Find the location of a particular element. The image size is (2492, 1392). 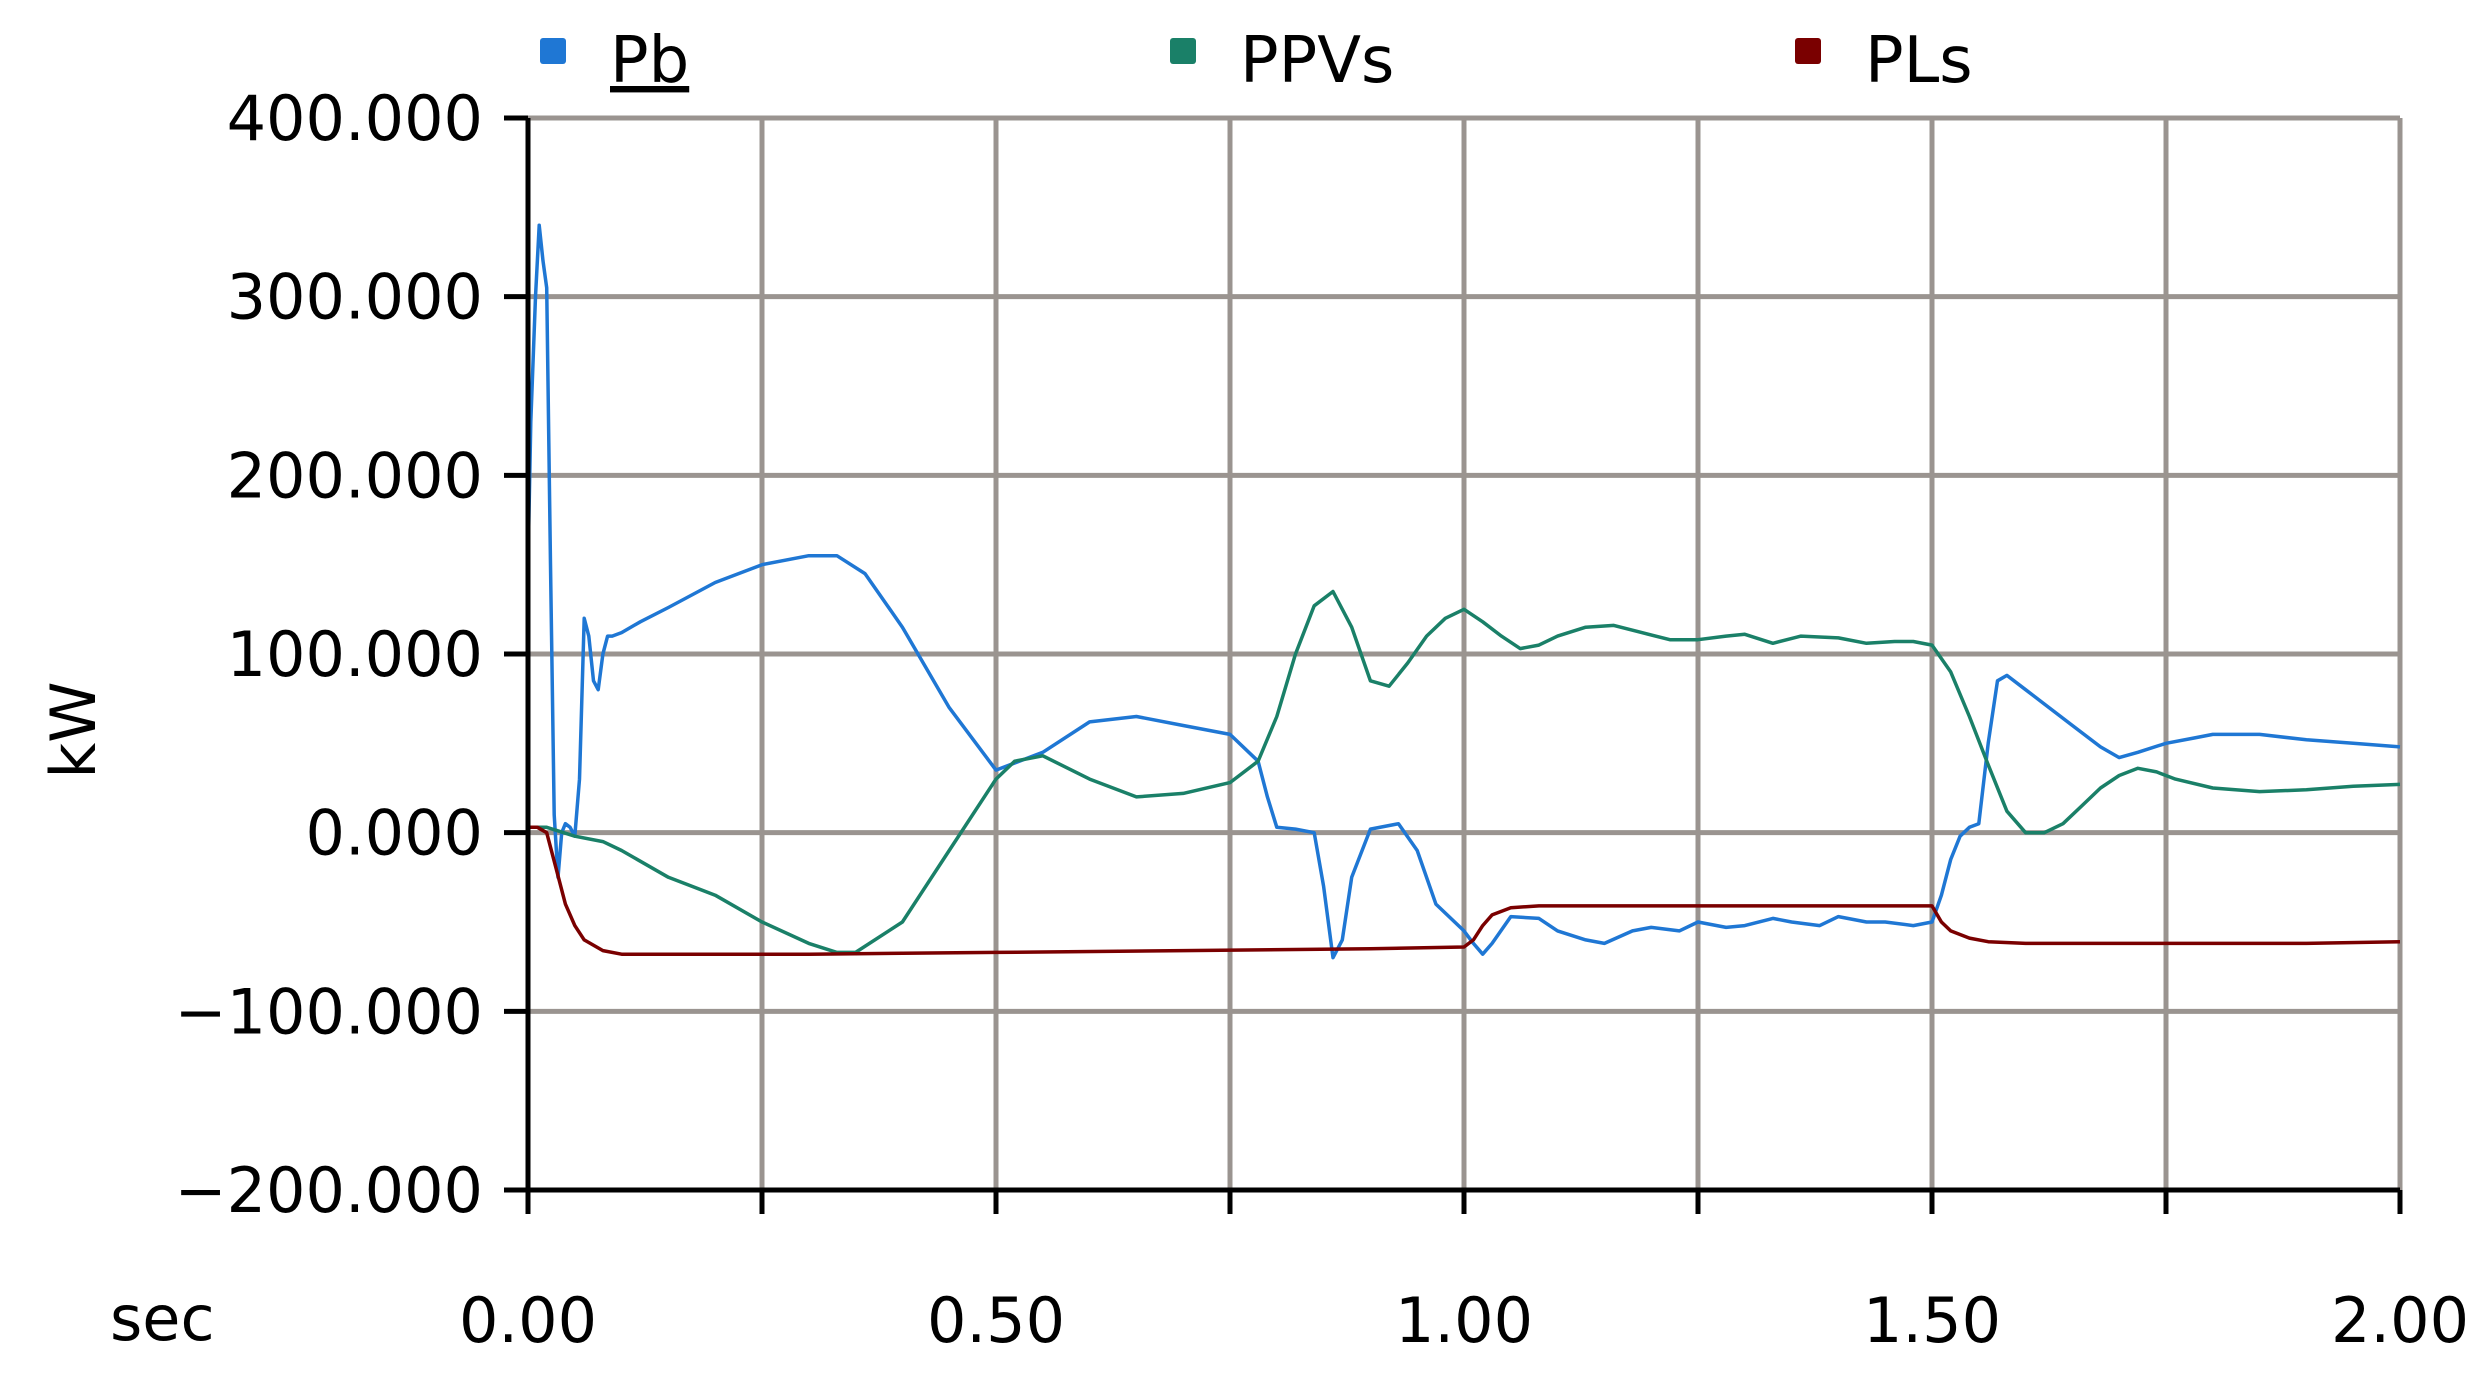

x-tick-label: 0.50 is located at coordinates (996, 1320).